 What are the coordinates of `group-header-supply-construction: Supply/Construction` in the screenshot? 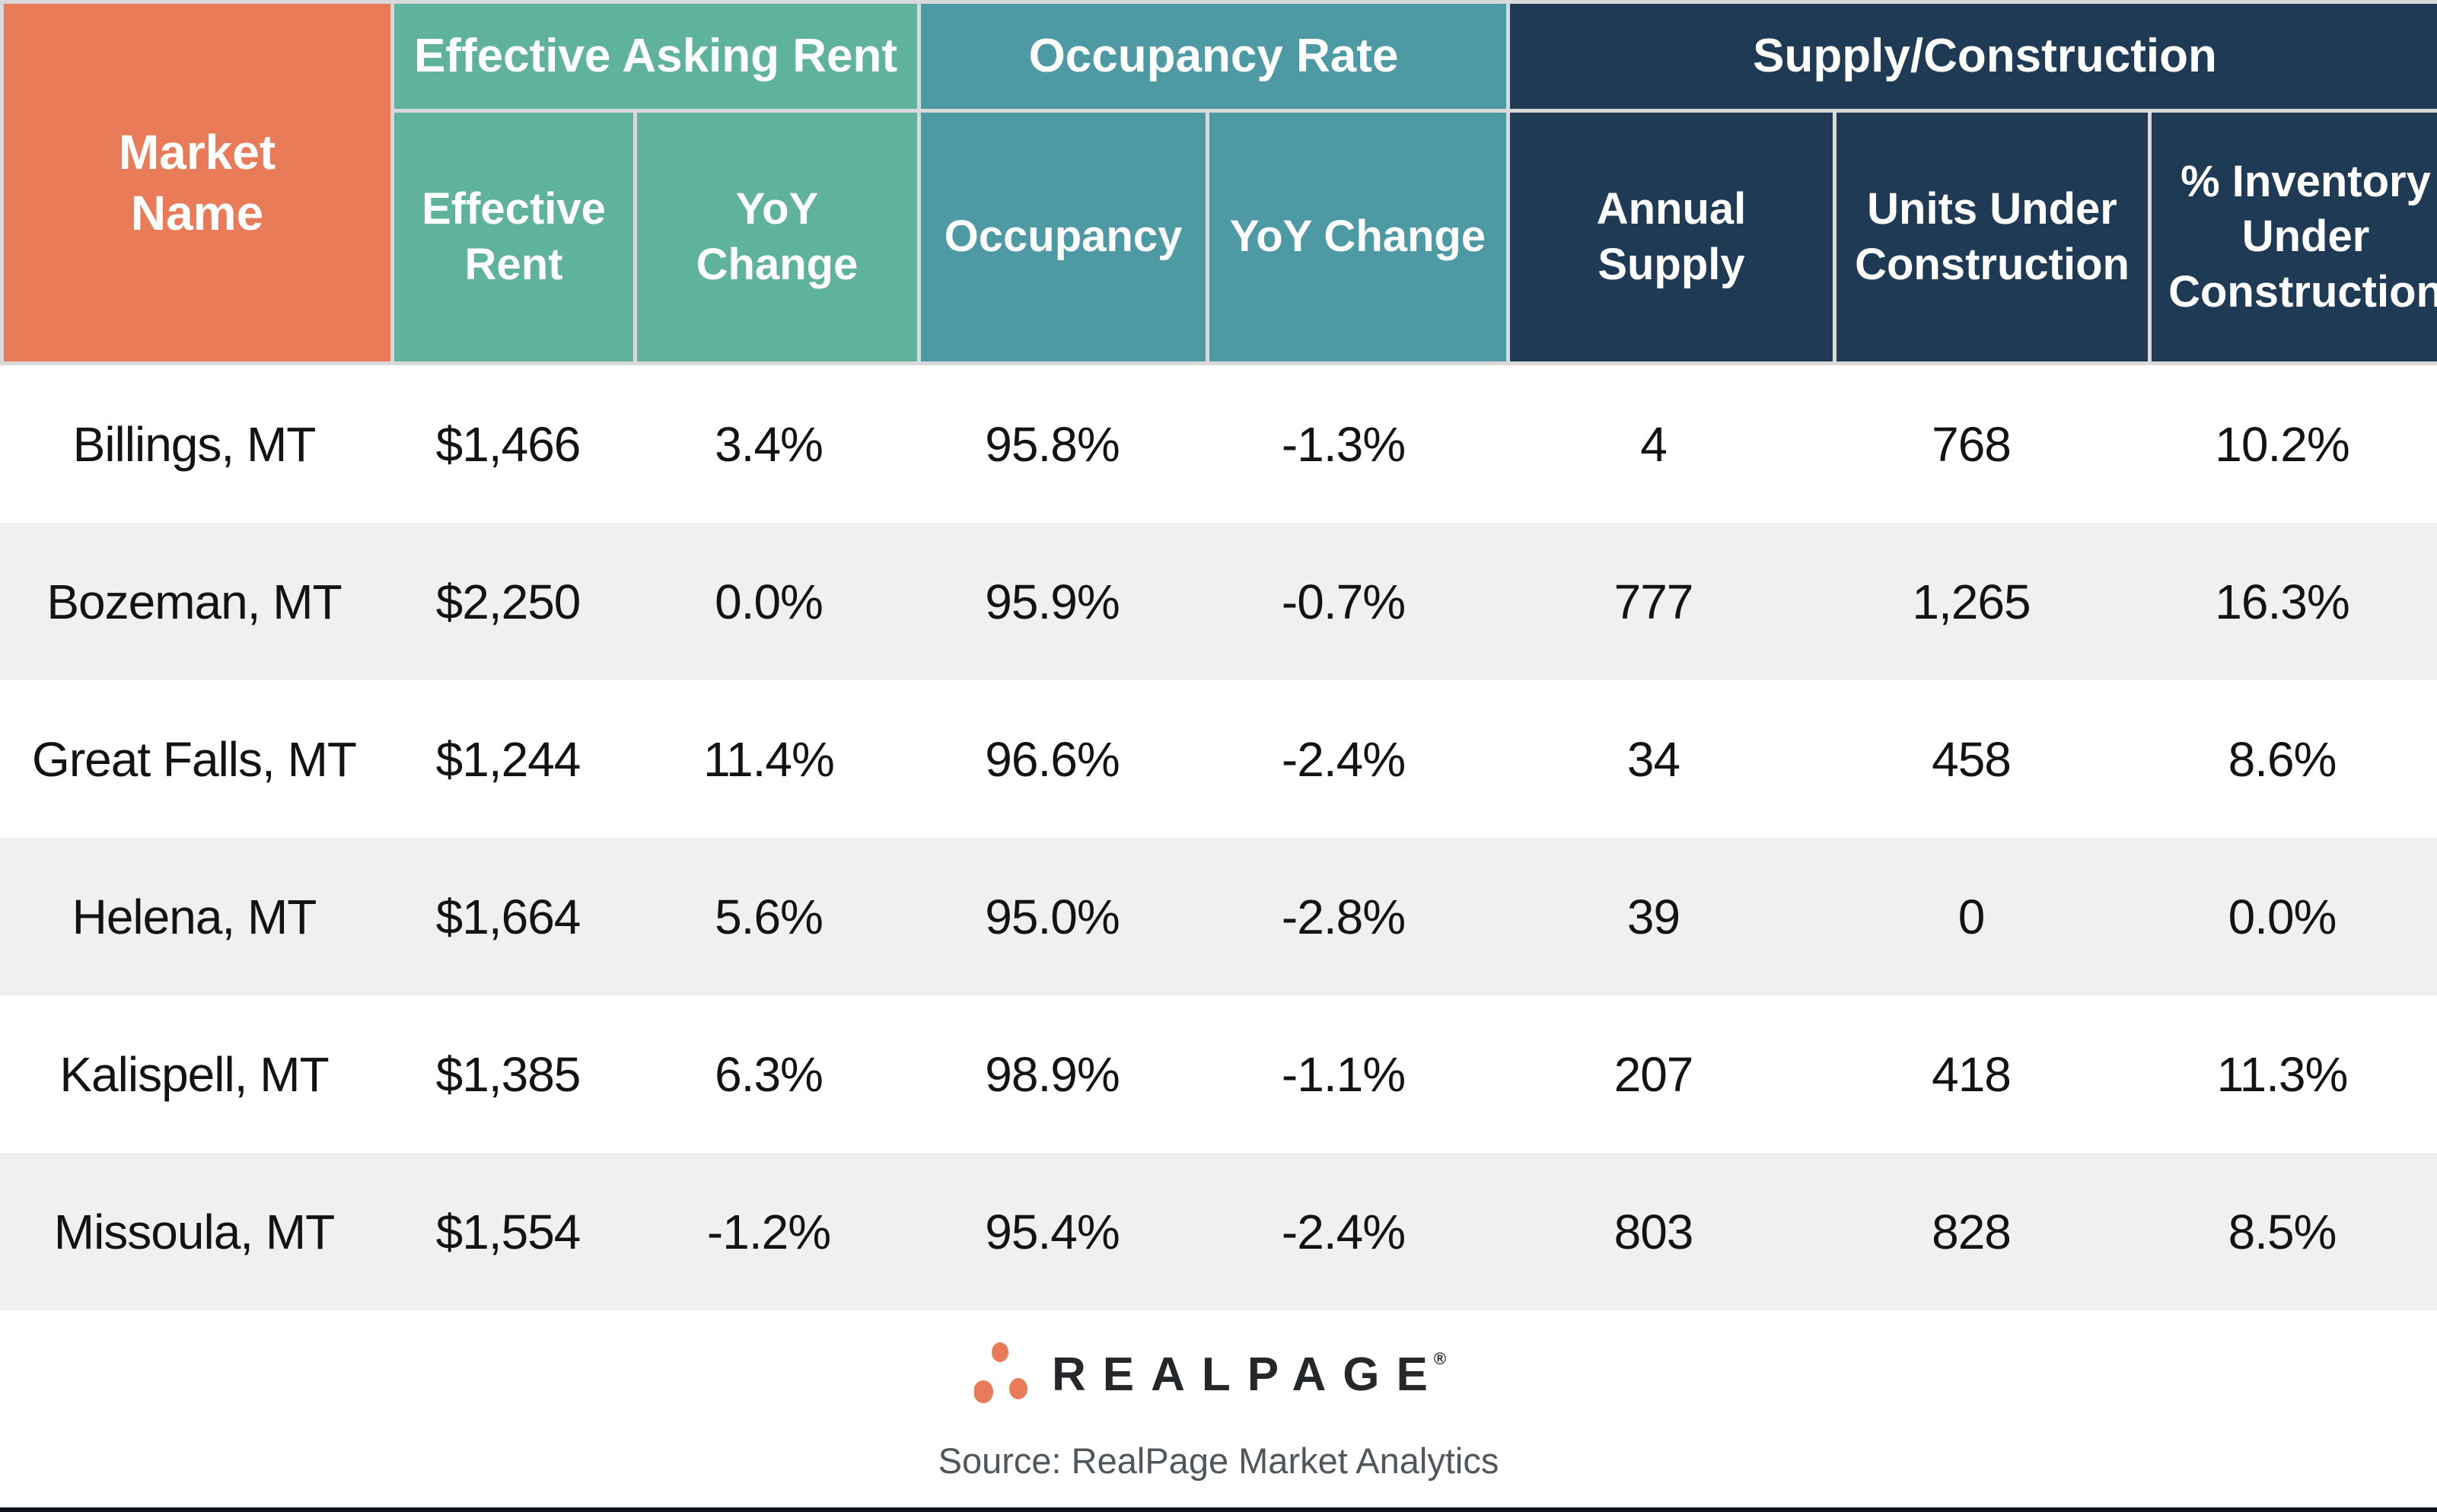 It's located at (1973, 56).